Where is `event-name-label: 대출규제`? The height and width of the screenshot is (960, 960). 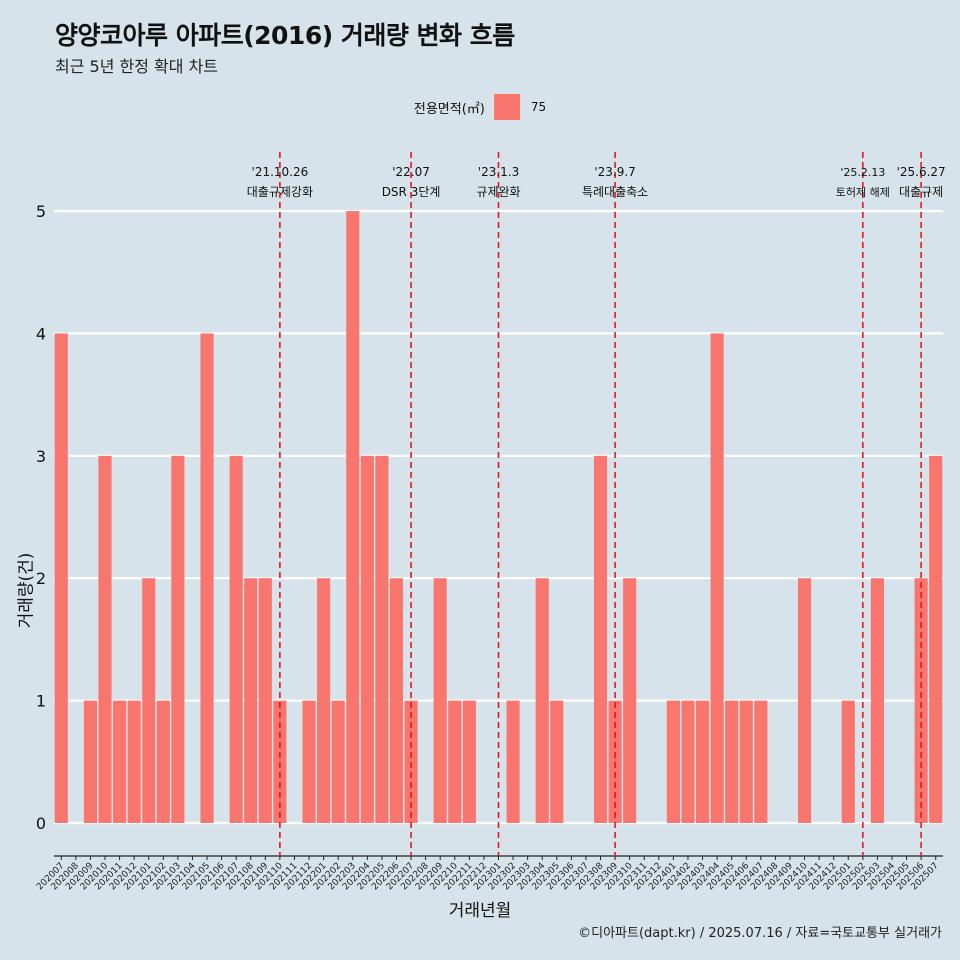
event-name-label: 대출규제 is located at coordinates (921, 192).